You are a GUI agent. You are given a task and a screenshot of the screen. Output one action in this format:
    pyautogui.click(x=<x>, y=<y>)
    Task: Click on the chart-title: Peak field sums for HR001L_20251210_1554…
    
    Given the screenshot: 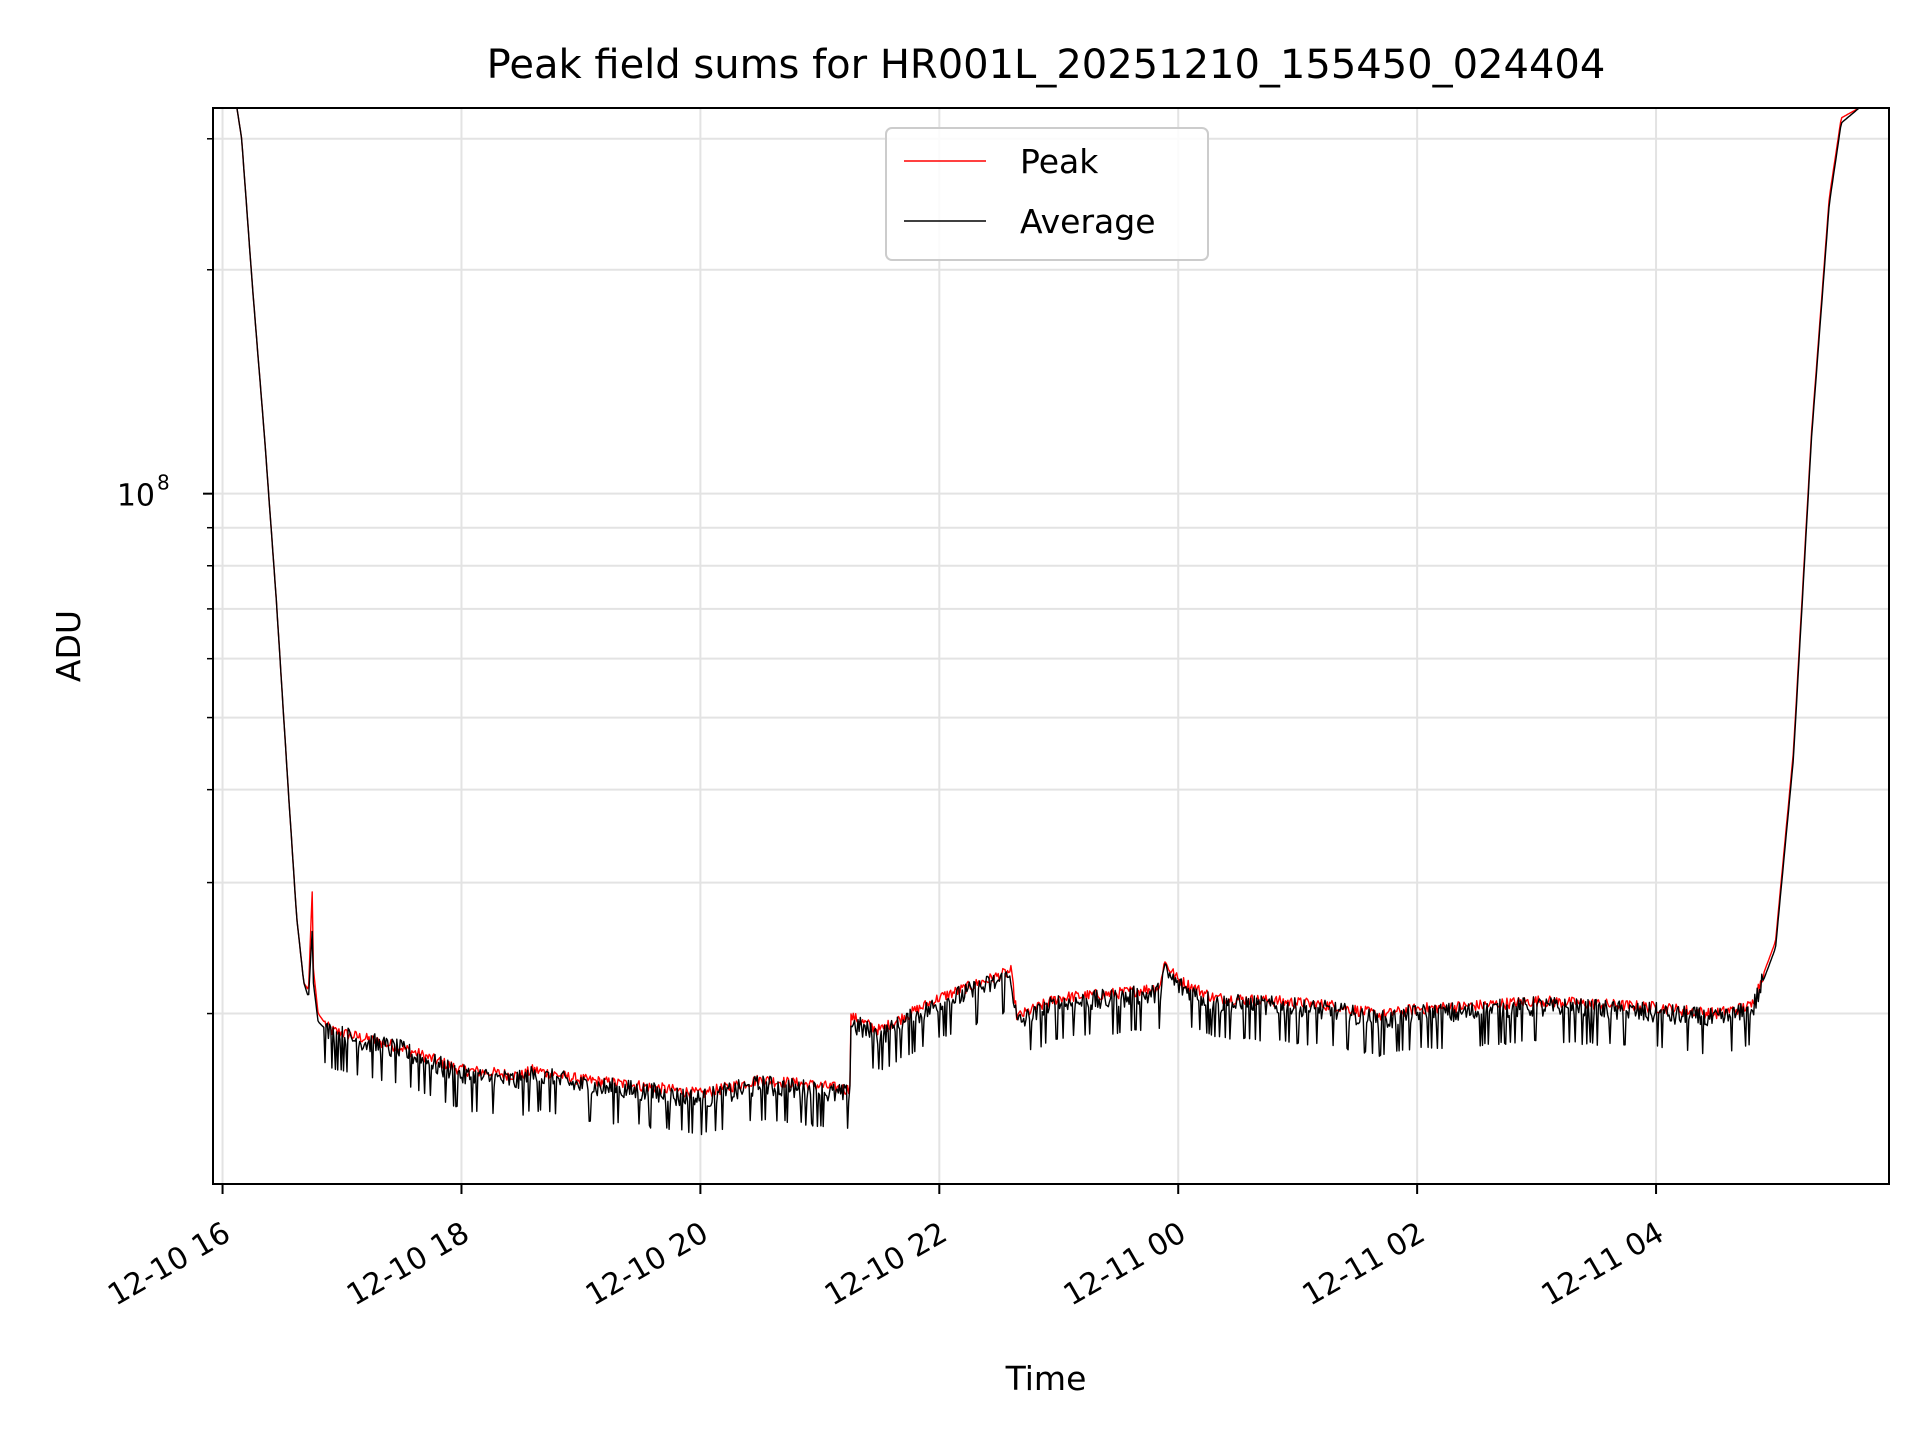 What is the action you would take?
    pyautogui.click(x=1046, y=65)
    